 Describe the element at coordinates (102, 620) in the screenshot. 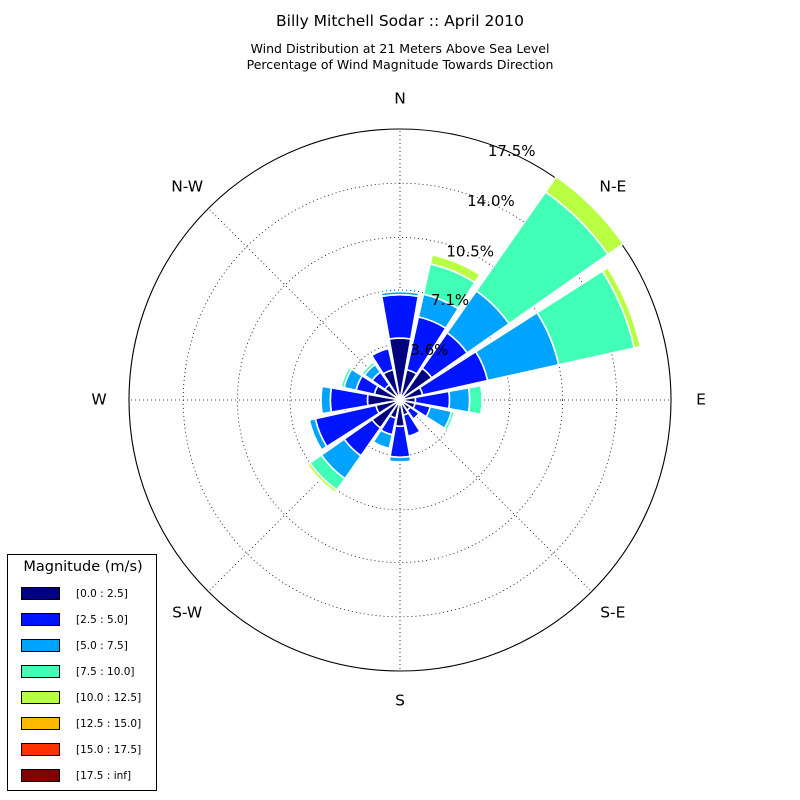

I see `legend-label: [2.5 : 5.0]` at that location.